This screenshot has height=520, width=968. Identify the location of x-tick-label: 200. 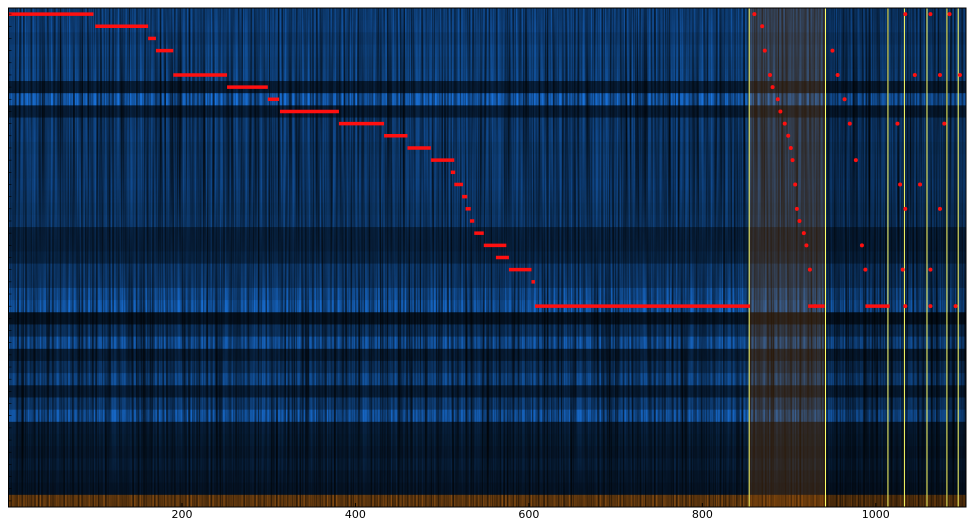
(181, 514).